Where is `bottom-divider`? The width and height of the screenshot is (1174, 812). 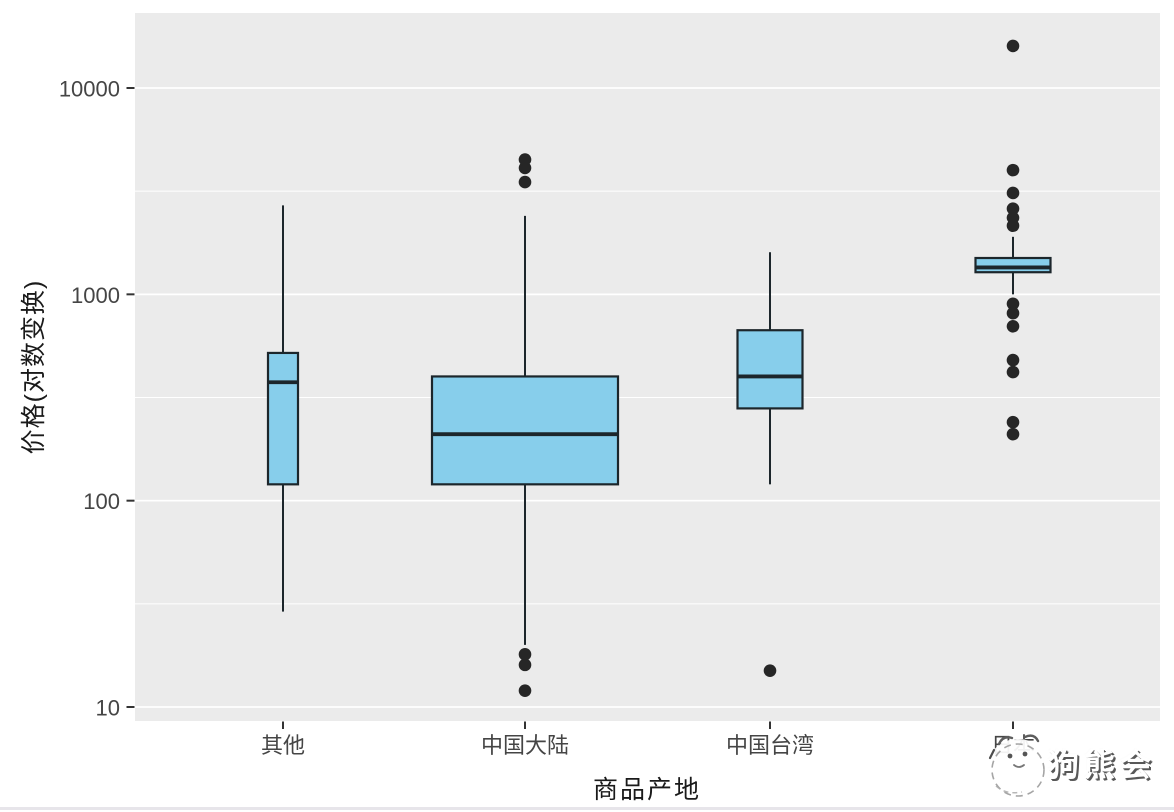 bottom-divider is located at coordinates (587, 808).